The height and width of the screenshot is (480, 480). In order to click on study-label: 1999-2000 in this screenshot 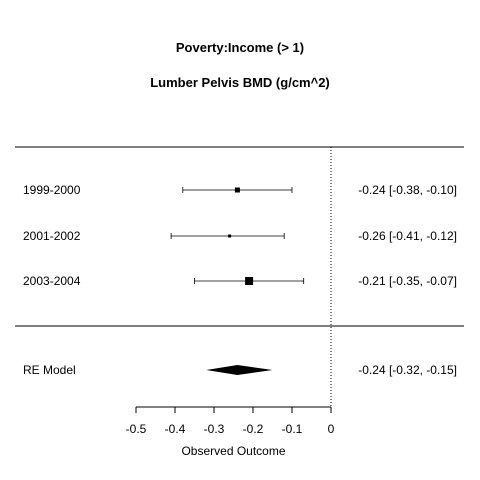, I will do `click(52, 190)`.